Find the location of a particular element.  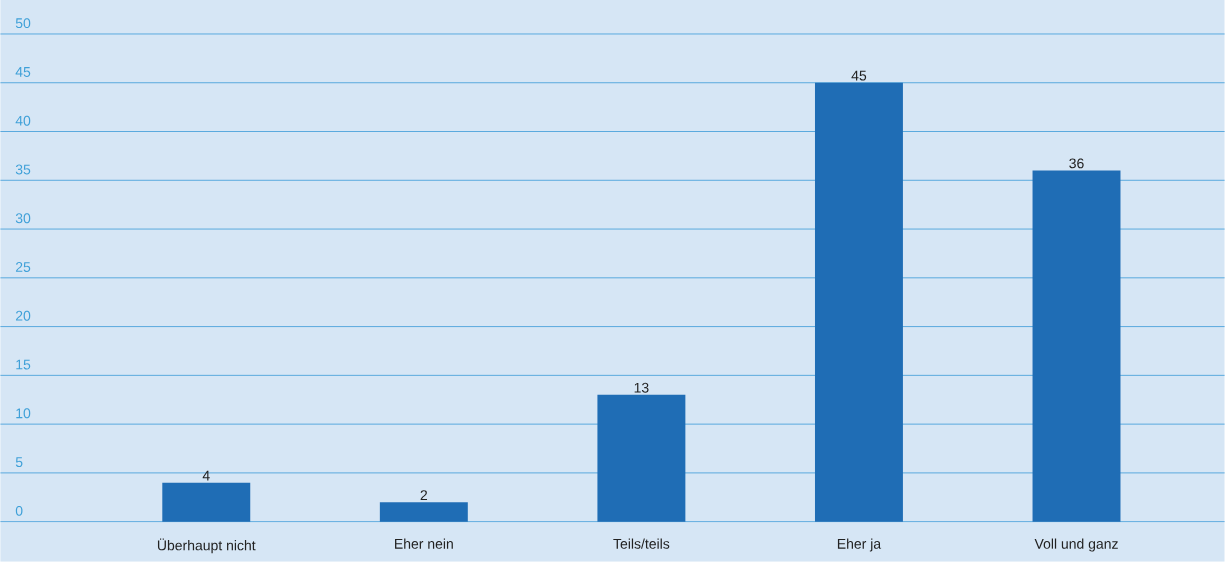

data-label: 13 is located at coordinates (641, 387).